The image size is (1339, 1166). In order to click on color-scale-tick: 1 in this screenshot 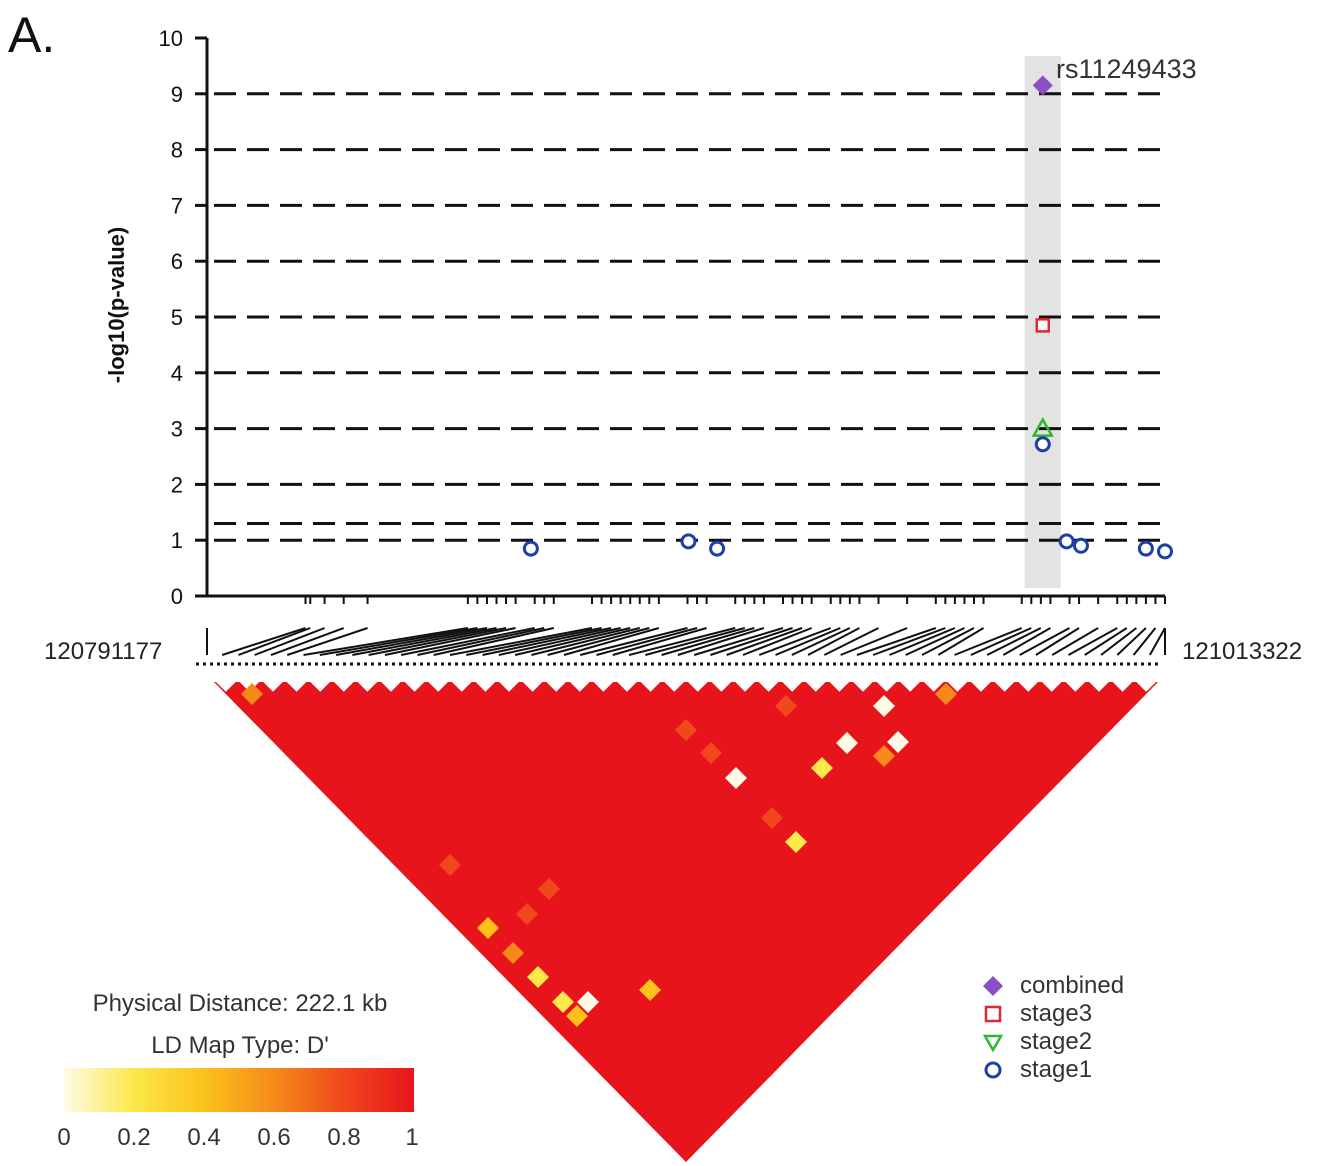, I will do `click(412, 1137)`.